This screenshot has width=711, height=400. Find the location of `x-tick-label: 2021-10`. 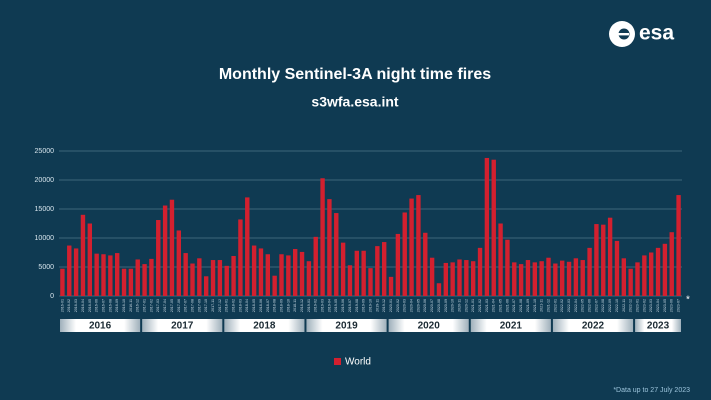

x-tick-label: 2021-10 is located at coordinates (535, 305).